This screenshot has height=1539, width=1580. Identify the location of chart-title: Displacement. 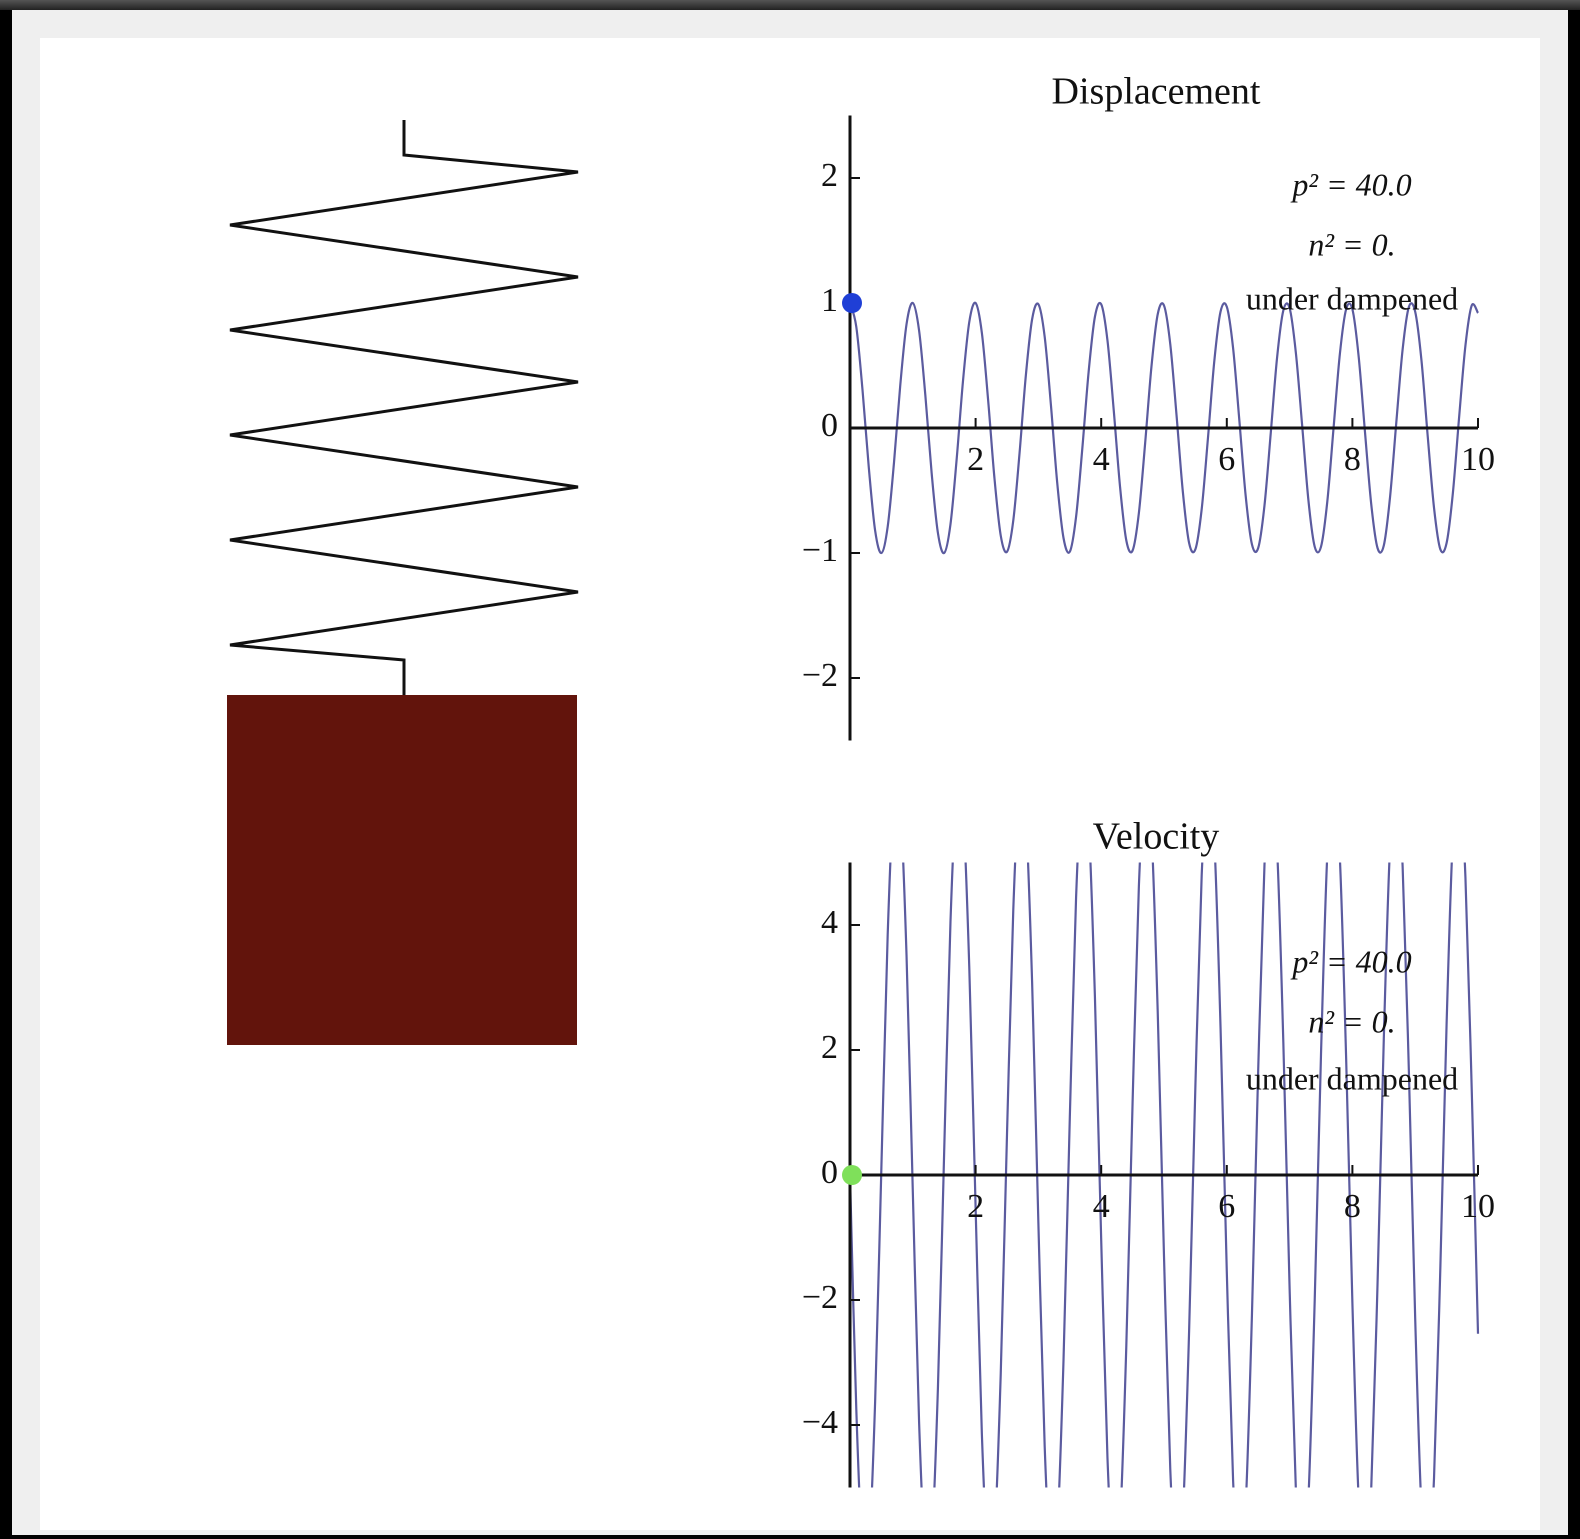
(1156, 92).